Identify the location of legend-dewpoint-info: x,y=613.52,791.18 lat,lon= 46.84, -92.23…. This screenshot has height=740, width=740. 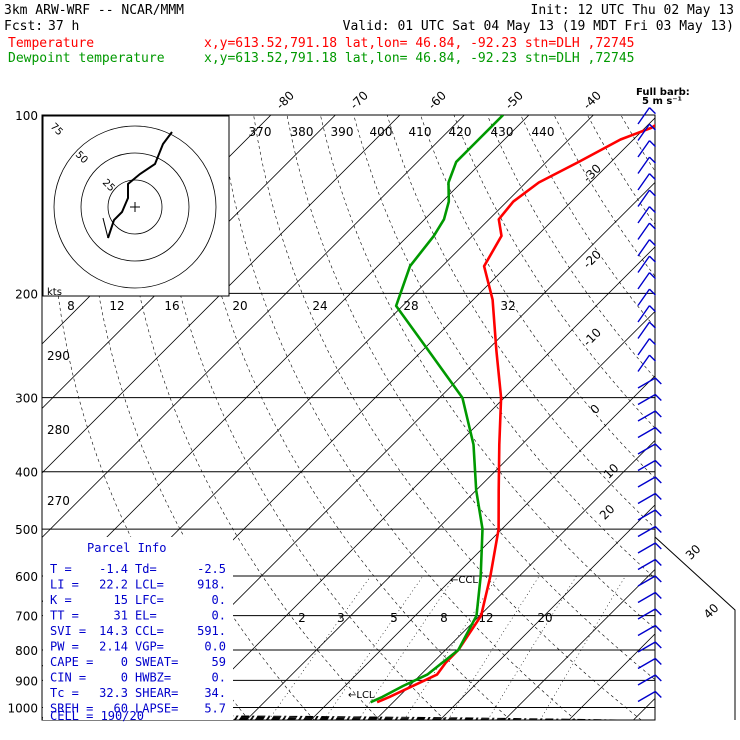
(419, 58).